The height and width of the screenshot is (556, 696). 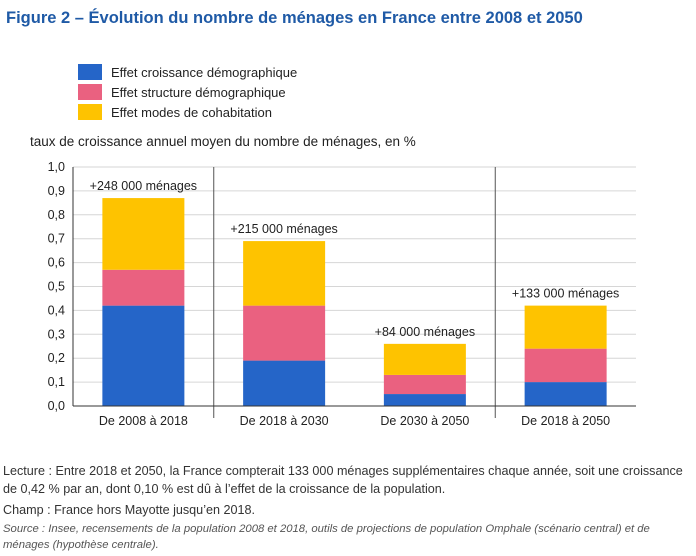 What do you see at coordinates (56, 358) in the screenshot?
I see `y-tick-label: 0,2` at bounding box center [56, 358].